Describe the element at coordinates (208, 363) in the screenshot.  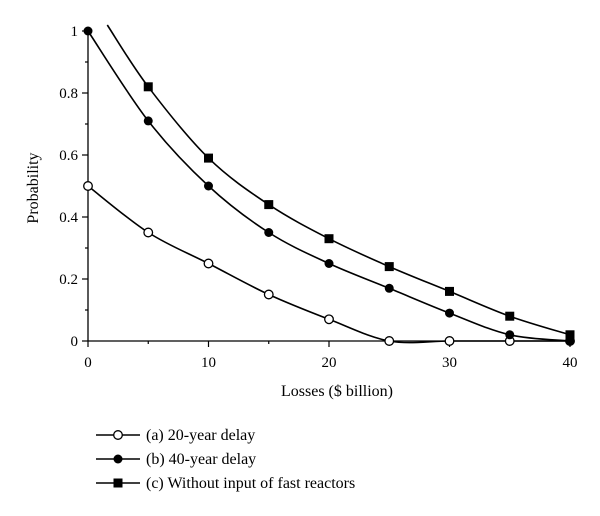
I see `x-tick-label: 10` at that location.